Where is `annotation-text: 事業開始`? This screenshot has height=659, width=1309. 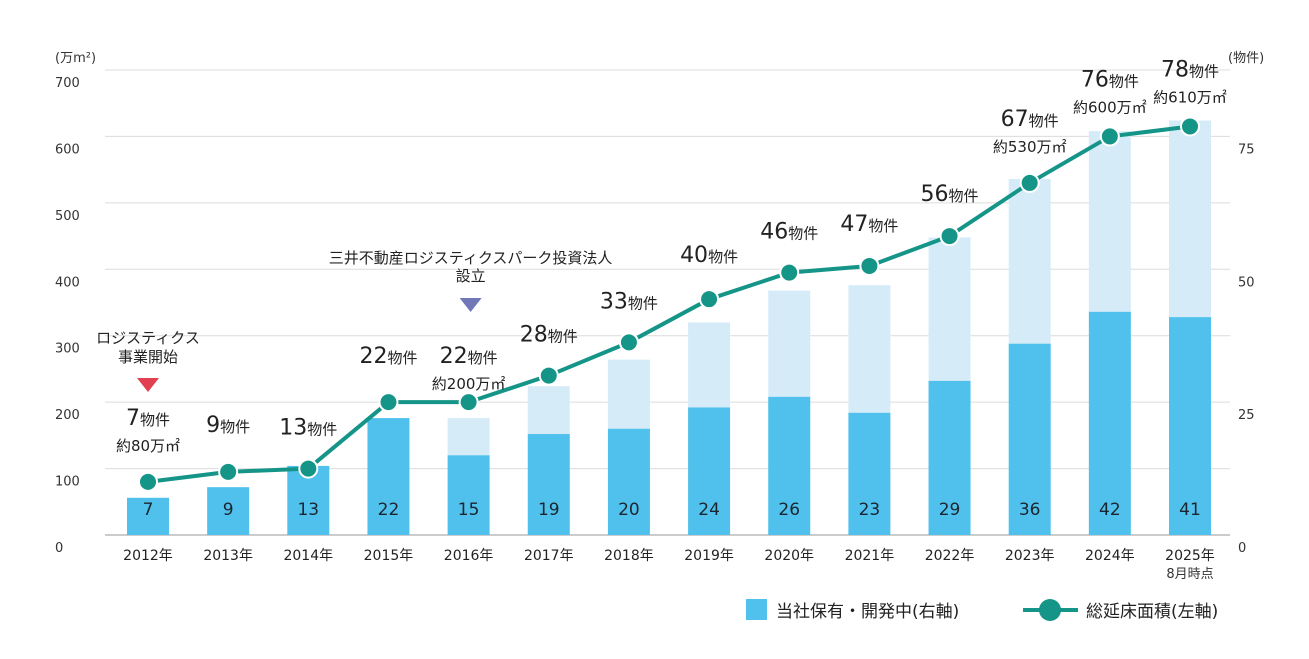
annotation-text: 事業開始 is located at coordinates (148, 357).